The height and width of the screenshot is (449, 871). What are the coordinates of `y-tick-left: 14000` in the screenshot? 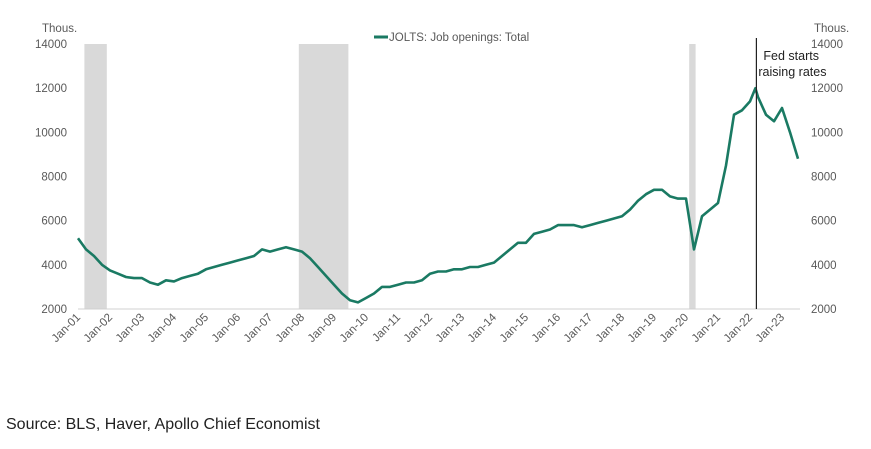 It's located at (51, 45).